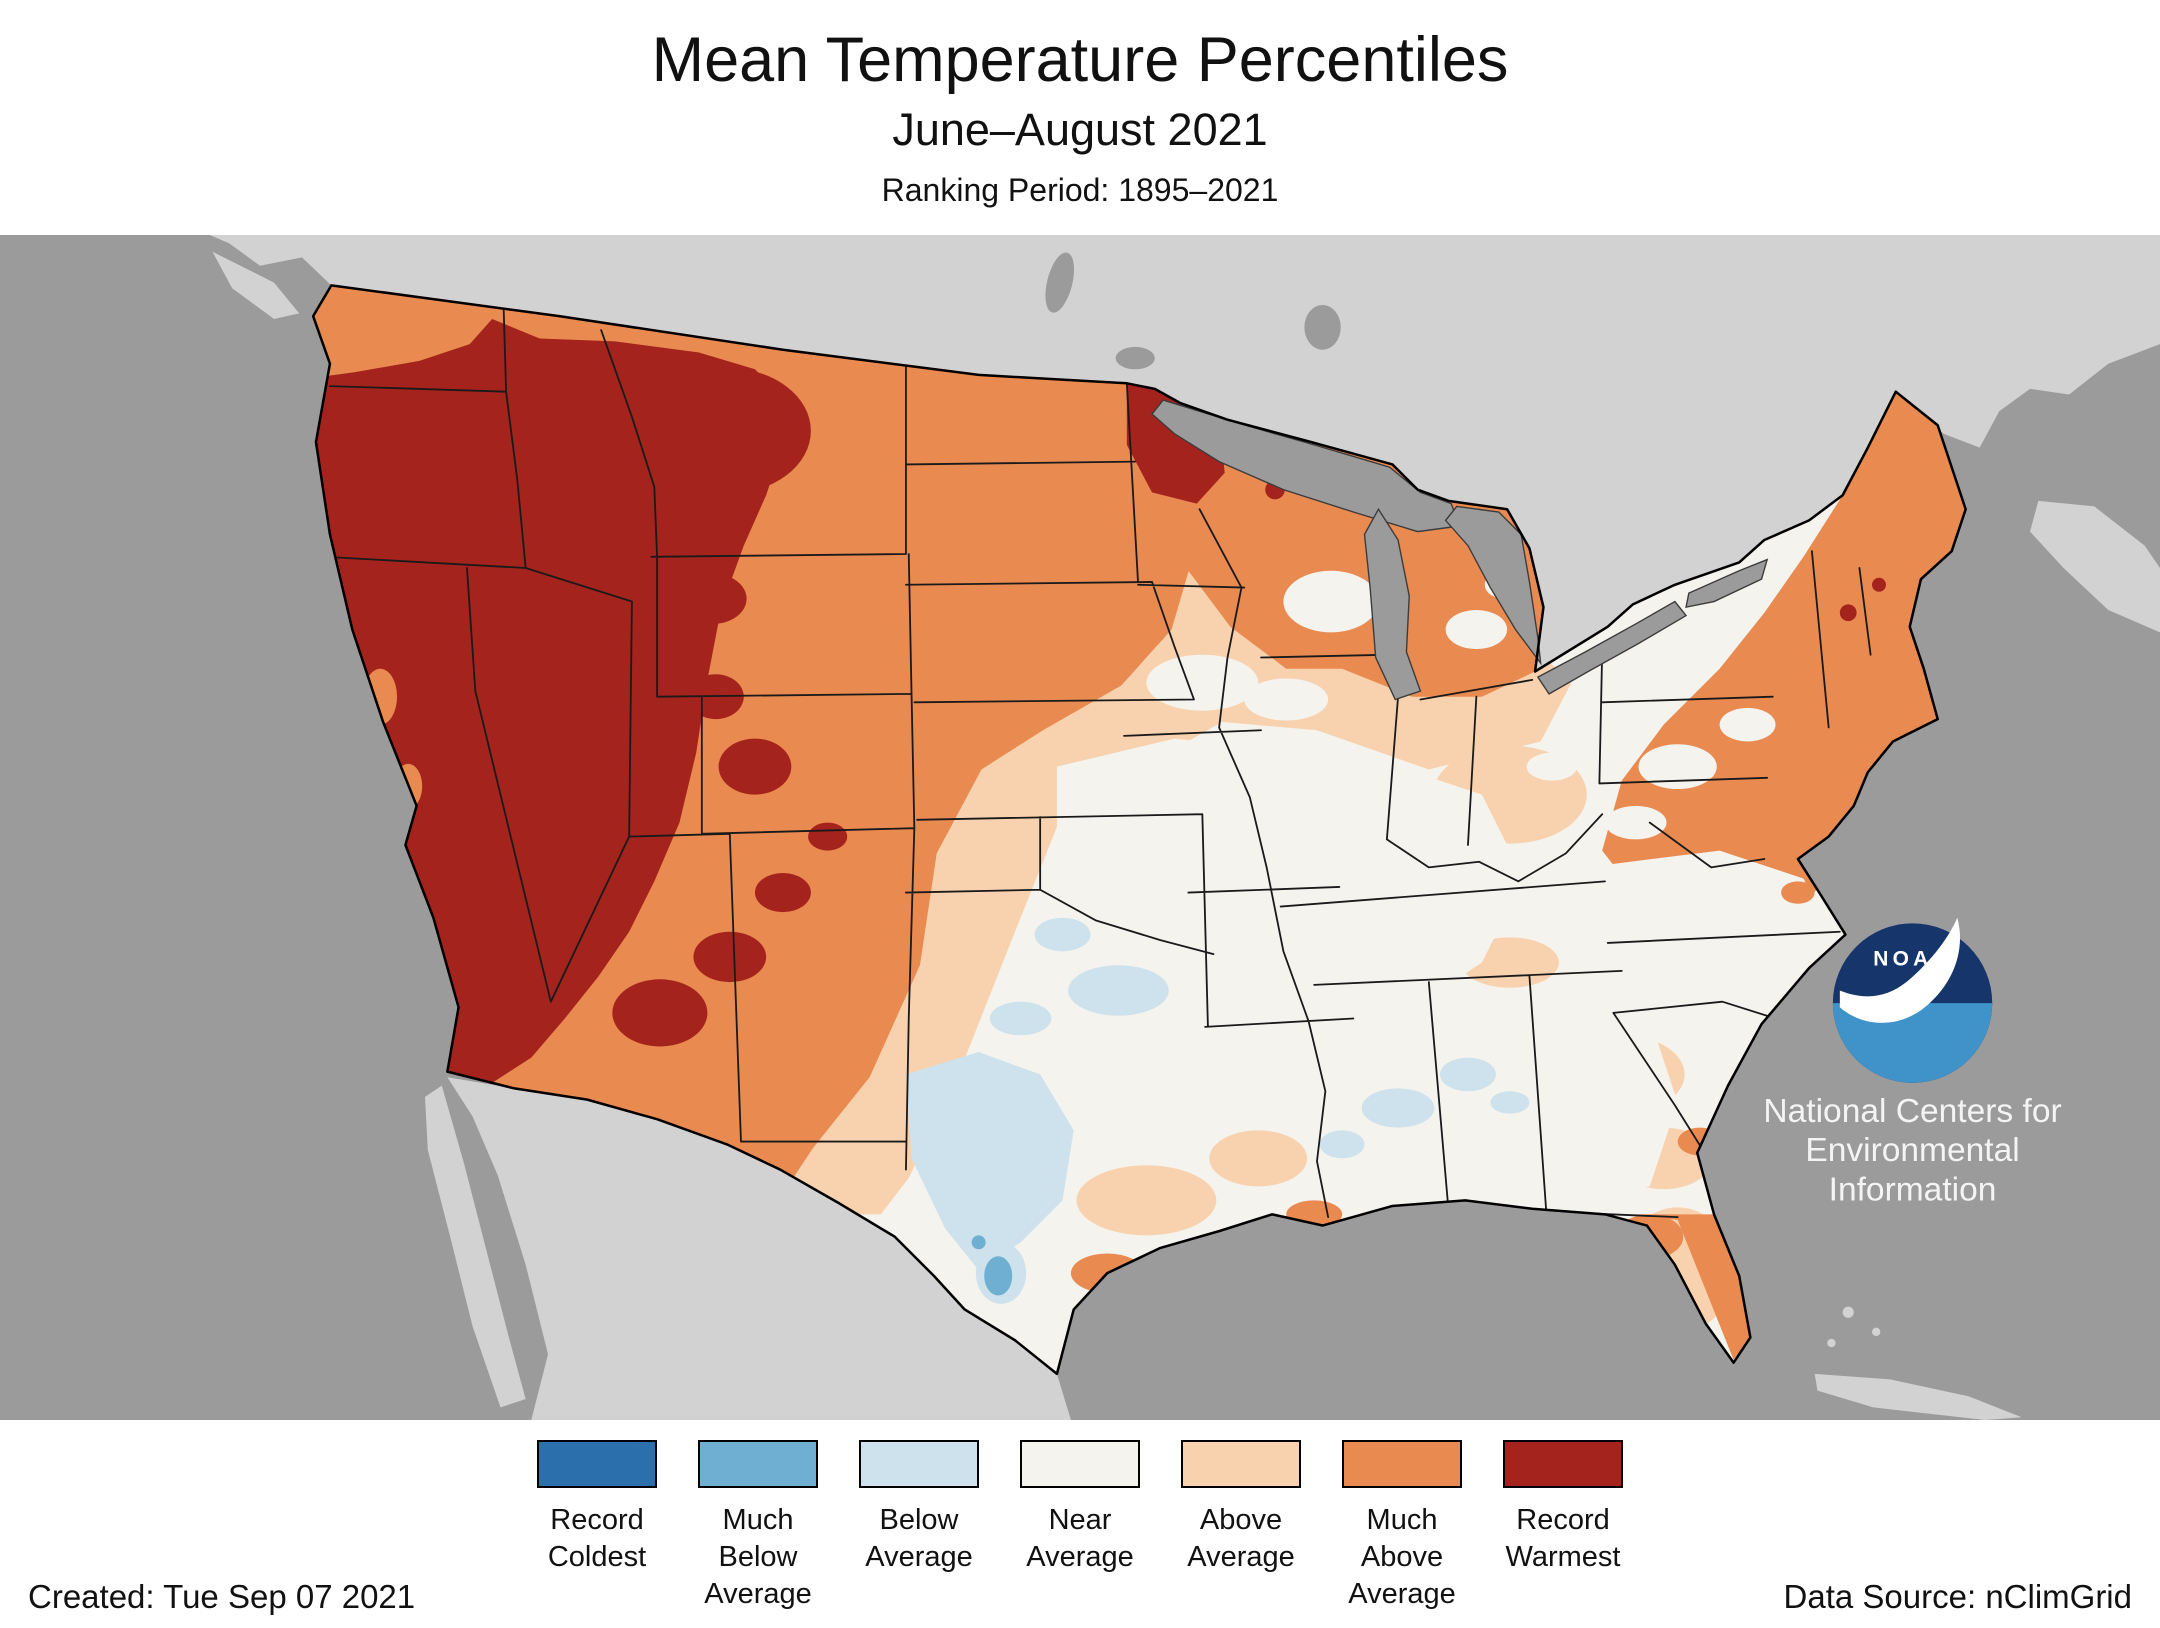  Describe the element at coordinates (1493, 585) in the screenshot. I see `lake-huron` at that location.